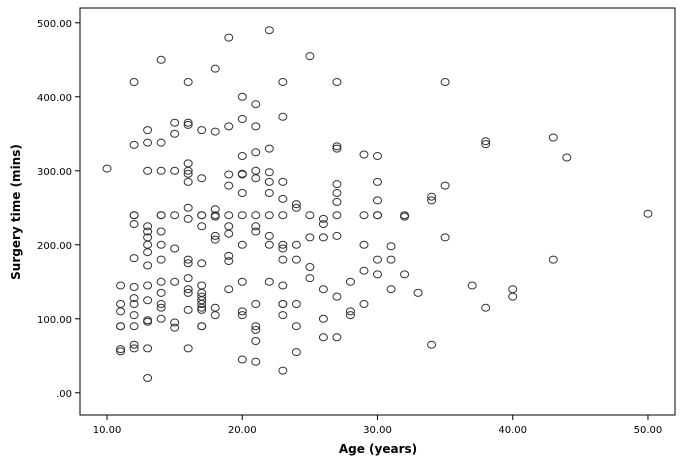  I want to click on x-tick-label: 30.00, so click(377, 430).